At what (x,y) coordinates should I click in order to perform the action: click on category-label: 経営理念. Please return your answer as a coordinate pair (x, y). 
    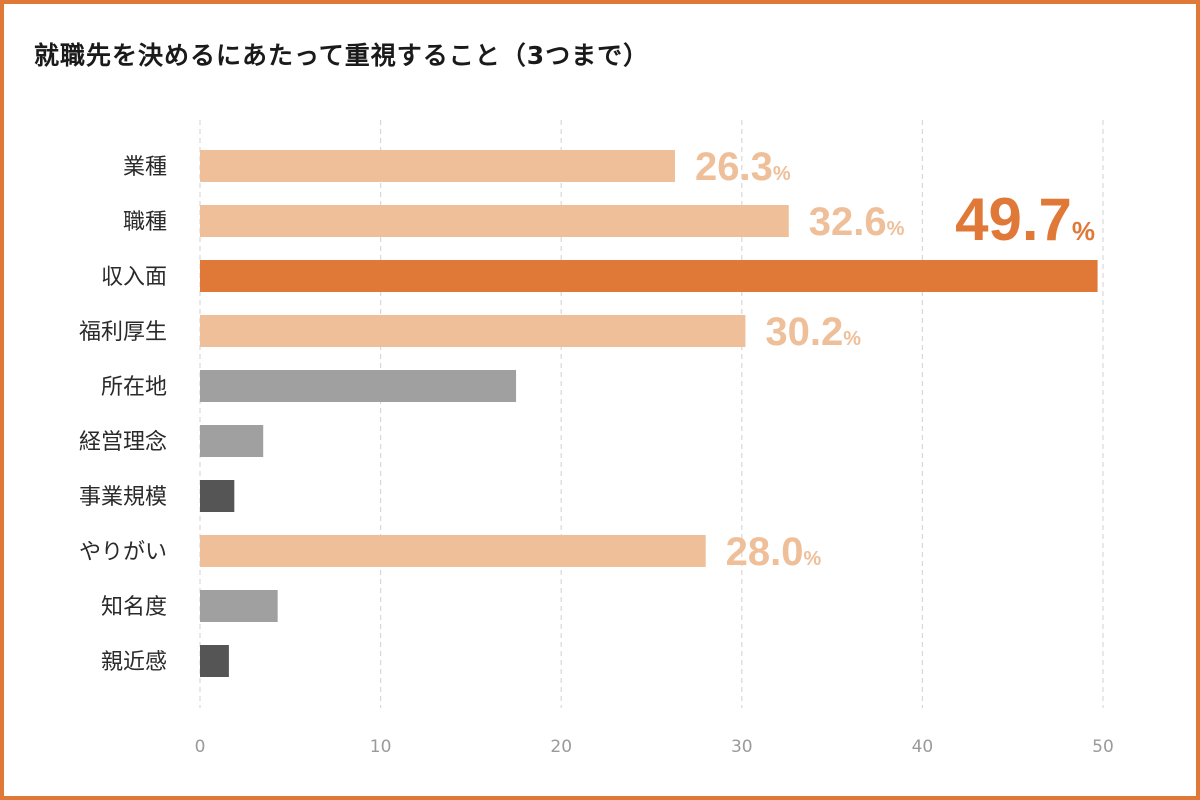
    Looking at the image, I should click on (123, 442).